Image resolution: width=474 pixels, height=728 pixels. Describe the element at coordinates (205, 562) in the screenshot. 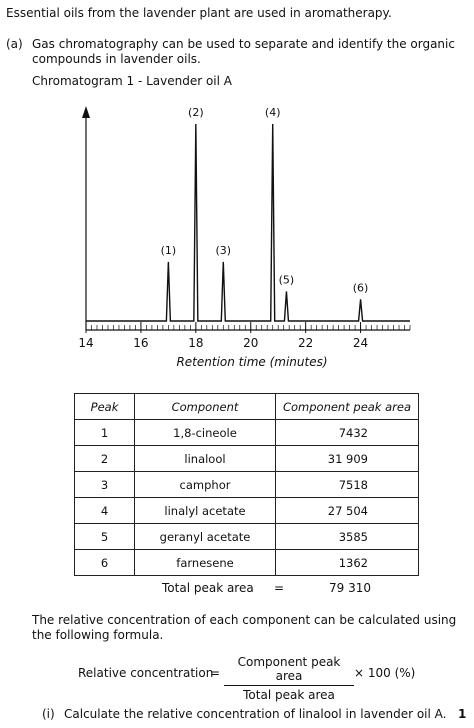

I see `cell-component: farnesene` at that location.